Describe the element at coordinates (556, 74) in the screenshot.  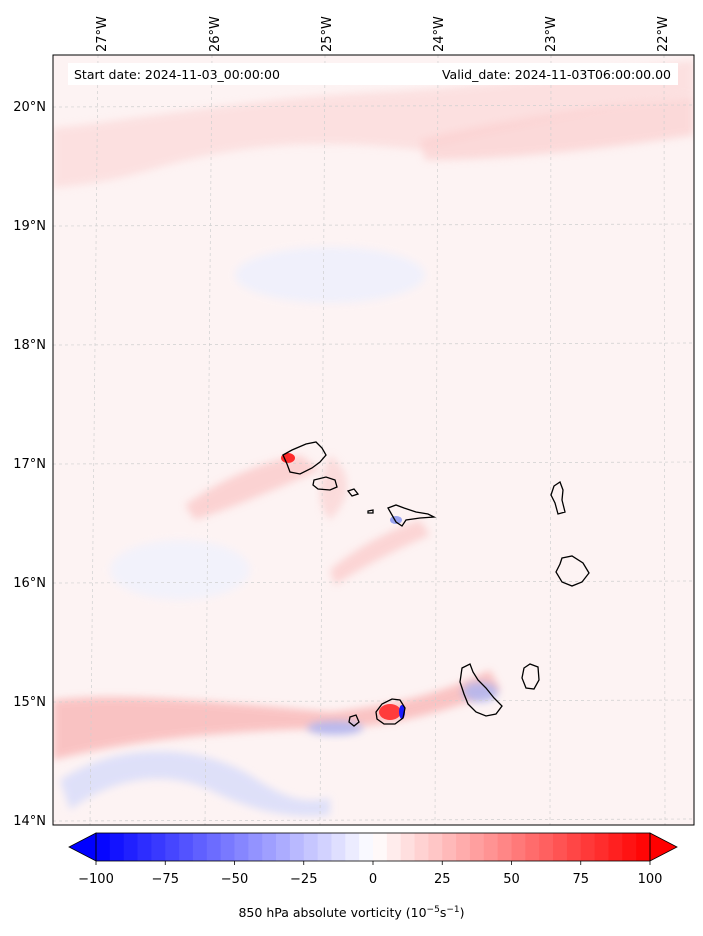
I see `valid-date-label: Valid_date: 2024-11-03T06:00:00.00` at that location.